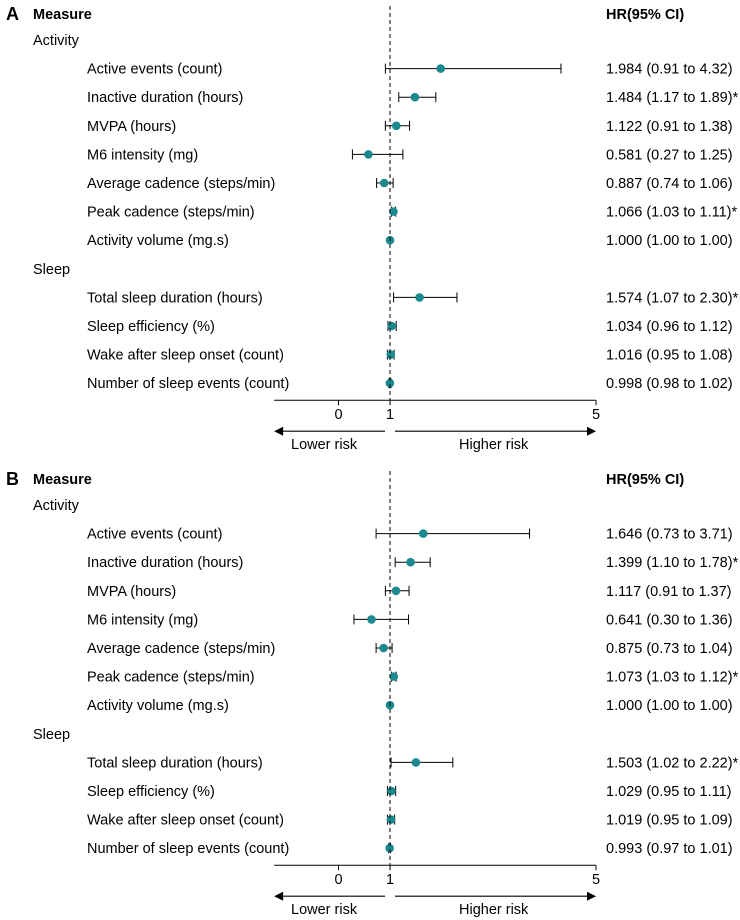  Describe the element at coordinates (669, 327) in the screenshot. I see `hr-ci-text: 1.034 (0.96 to 1.12)` at that location.